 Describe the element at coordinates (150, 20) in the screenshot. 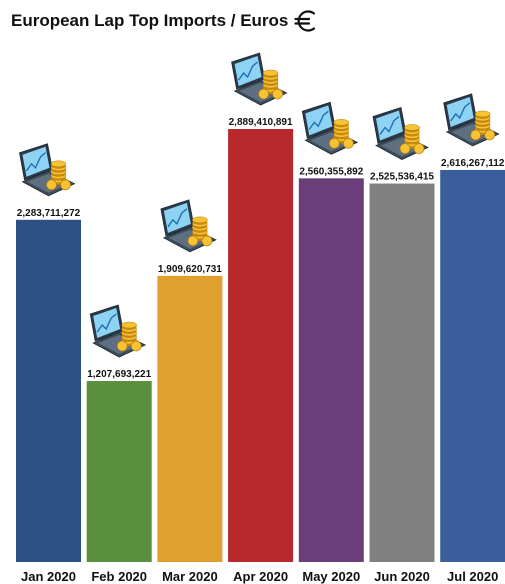

I see `chart-title: European Lap Top Imports / Euros` at that location.